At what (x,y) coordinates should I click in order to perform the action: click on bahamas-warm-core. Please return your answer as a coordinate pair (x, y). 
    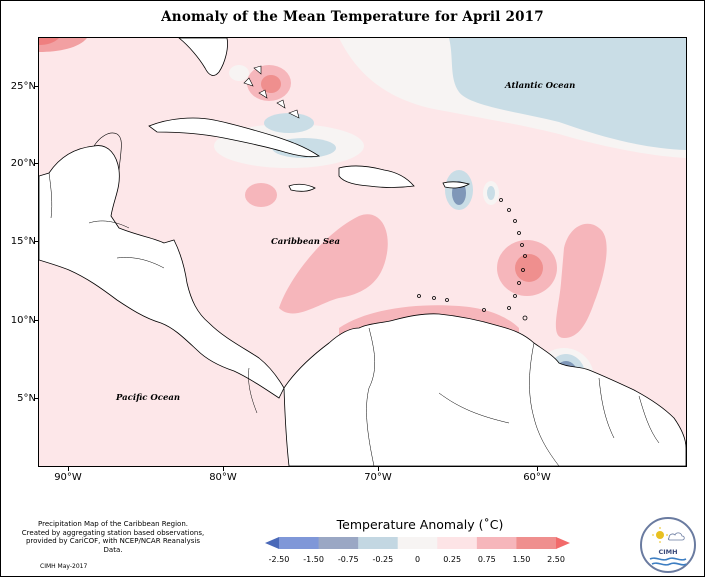
    Looking at the image, I should click on (271, 84).